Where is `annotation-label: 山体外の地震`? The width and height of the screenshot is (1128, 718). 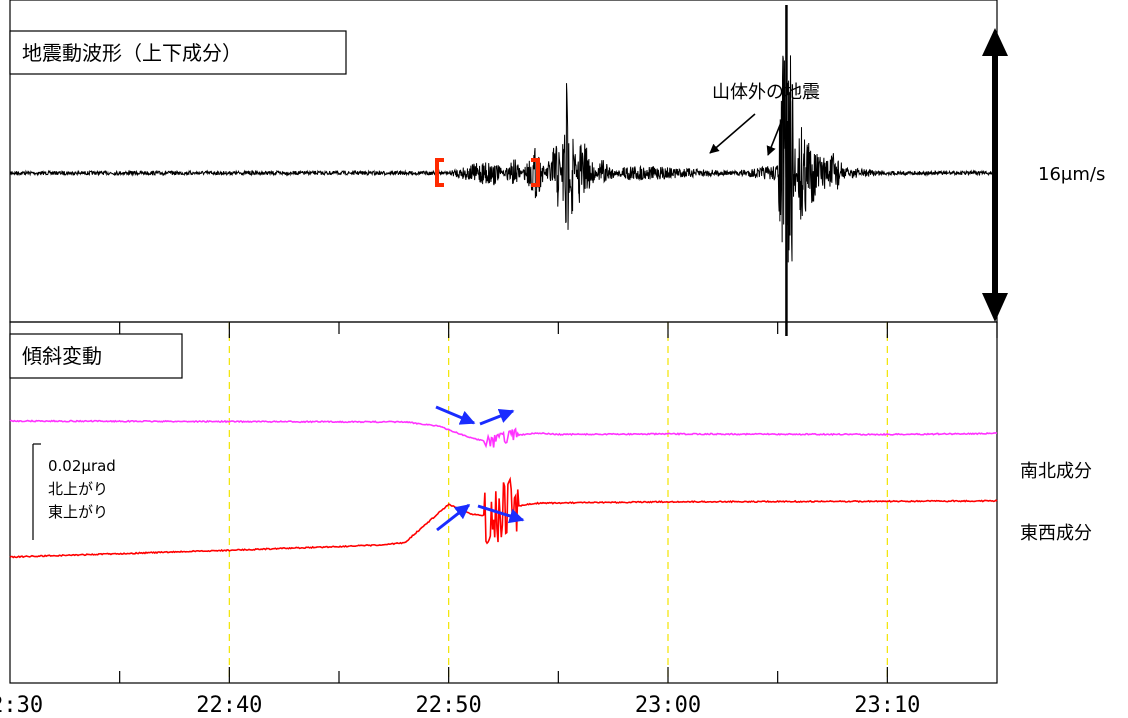
annotation-label: 山体外の地震 is located at coordinates (766, 92).